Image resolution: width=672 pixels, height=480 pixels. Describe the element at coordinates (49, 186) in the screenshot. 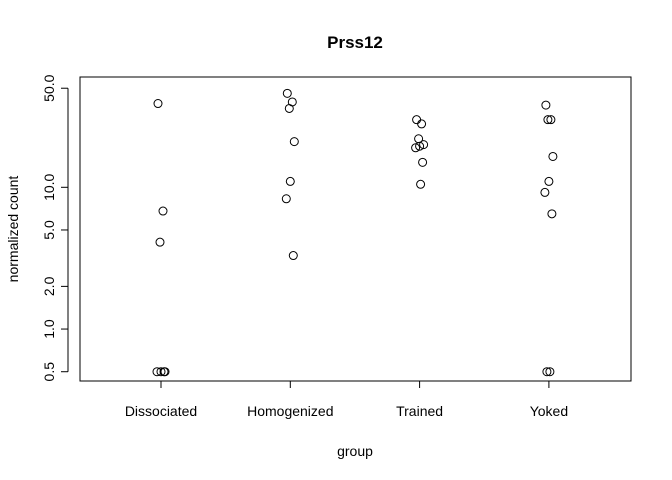

I see `y-tick-label: 10.0` at that location.